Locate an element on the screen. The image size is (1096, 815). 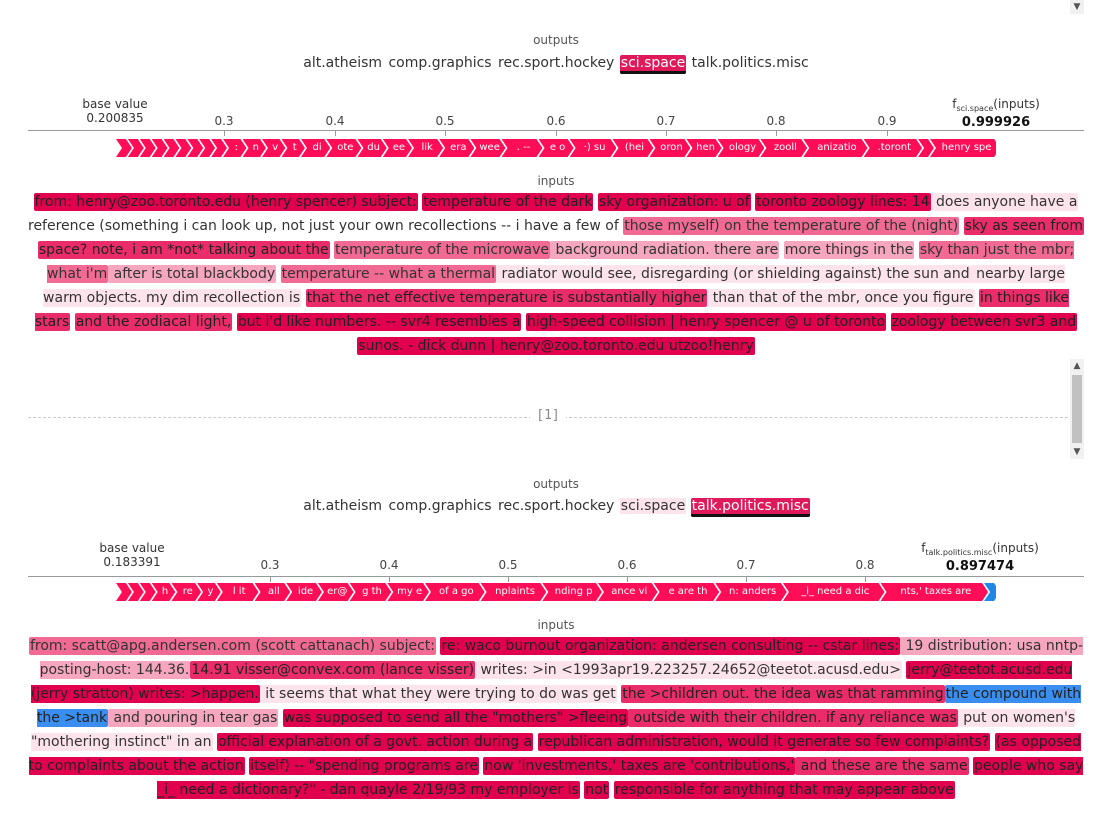
force-segment: oron is located at coordinates (669, 148).